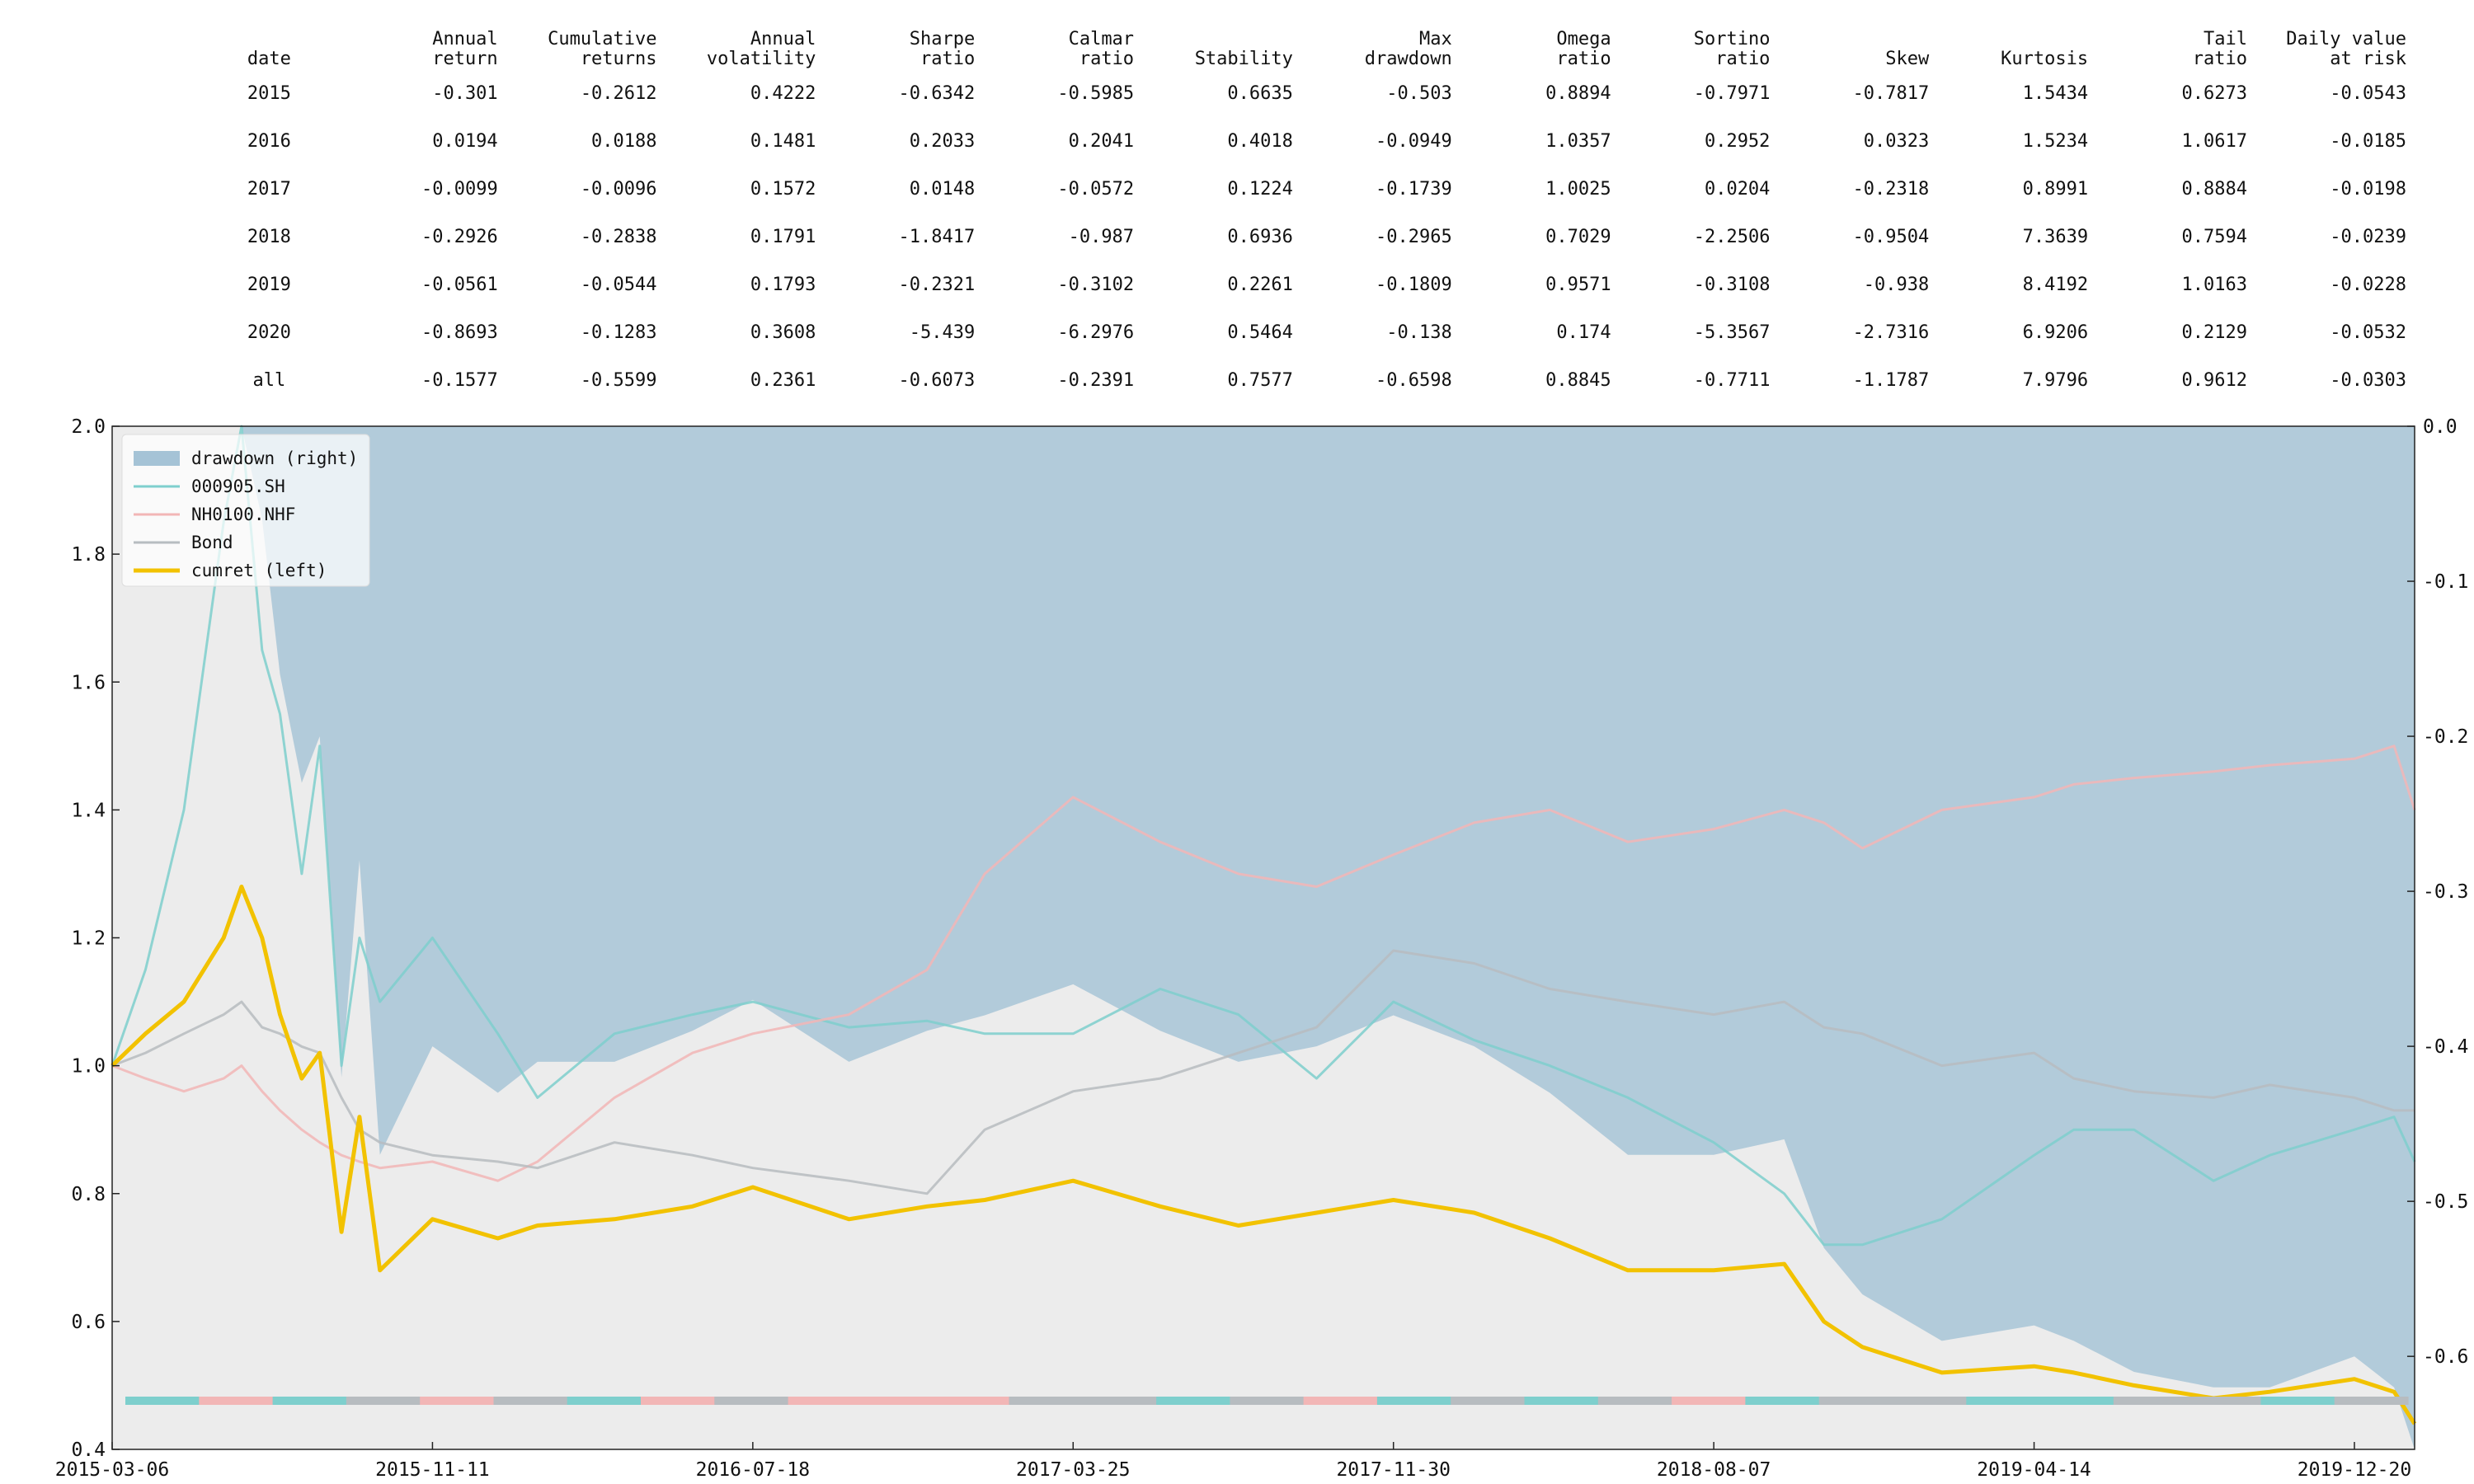 This screenshot has width=2474, height=1484. Describe the element at coordinates (783, 236) in the screenshot. I see `table-cell: 0.1791` at that location.